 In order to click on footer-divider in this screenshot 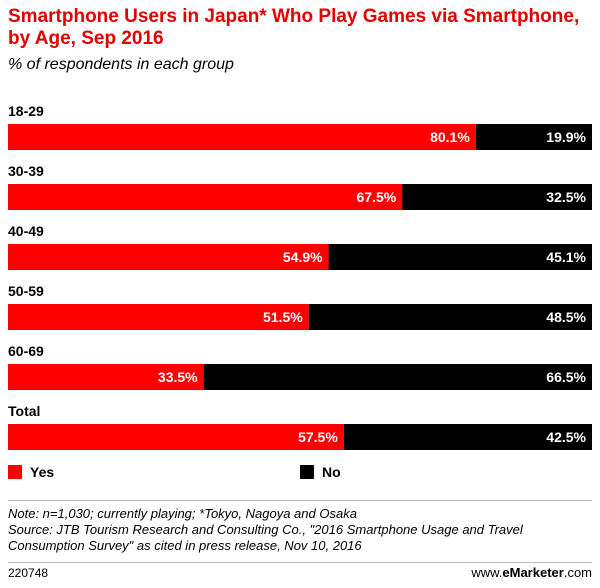, I will do `click(300, 562)`.